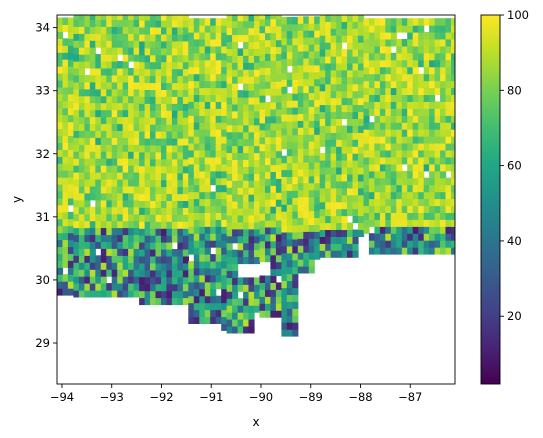  I want to click on y-tick-label: 32, so click(42, 154).